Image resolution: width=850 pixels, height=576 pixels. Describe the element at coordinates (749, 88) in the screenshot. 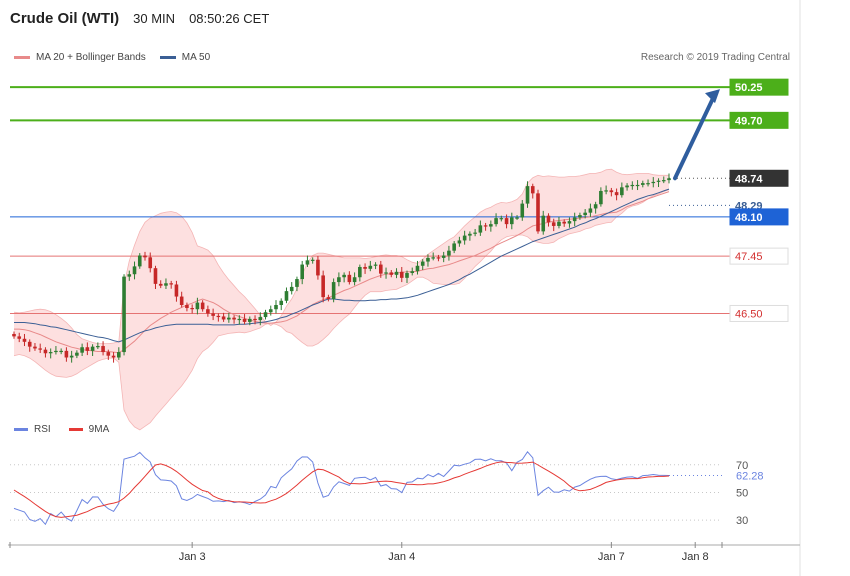

I see `level-label-50.25: 50.25` at that location.